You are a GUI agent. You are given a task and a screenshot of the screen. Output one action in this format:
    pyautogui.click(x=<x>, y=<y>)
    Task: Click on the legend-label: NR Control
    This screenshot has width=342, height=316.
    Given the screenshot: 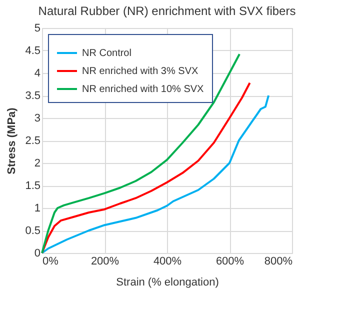 What is the action you would take?
    pyautogui.click(x=107, y=53)
    